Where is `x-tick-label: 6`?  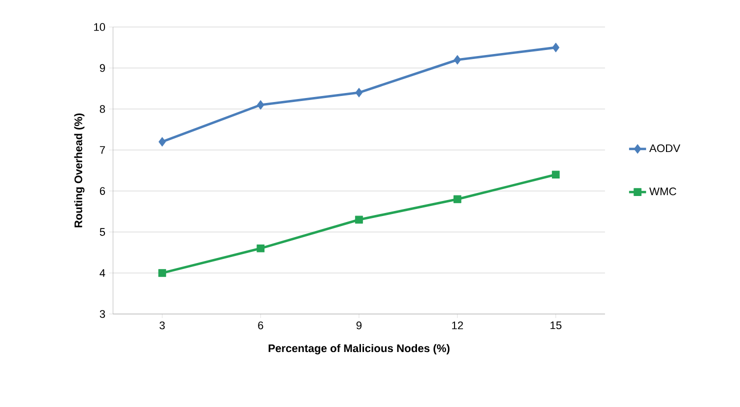 x-tick-label: 6 is located at coordinates (261, 326).